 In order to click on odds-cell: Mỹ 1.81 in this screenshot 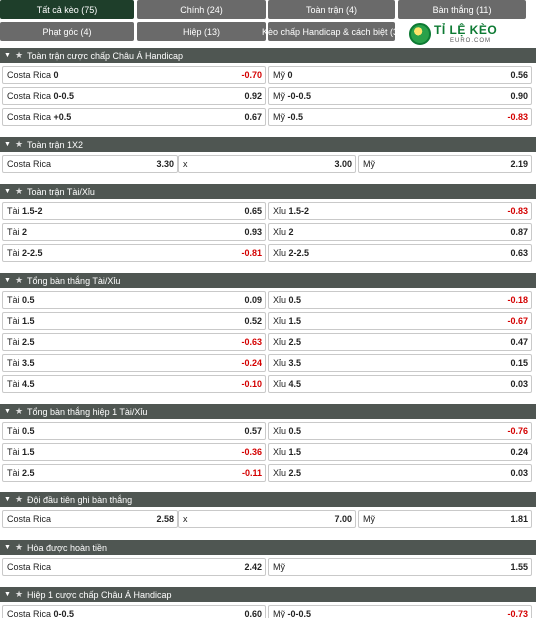, I will do `click(445, 519)`.